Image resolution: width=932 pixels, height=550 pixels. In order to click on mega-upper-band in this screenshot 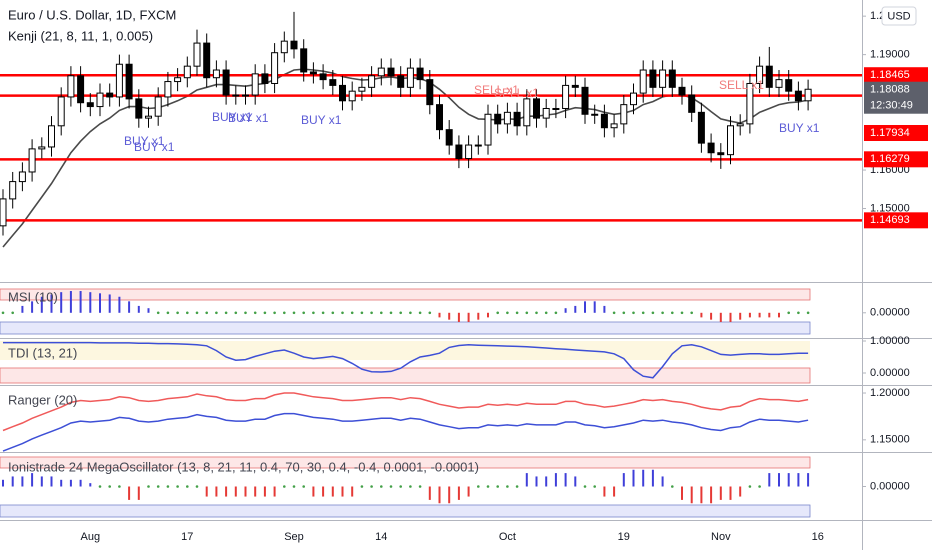, I will do `click(405, 462)`.